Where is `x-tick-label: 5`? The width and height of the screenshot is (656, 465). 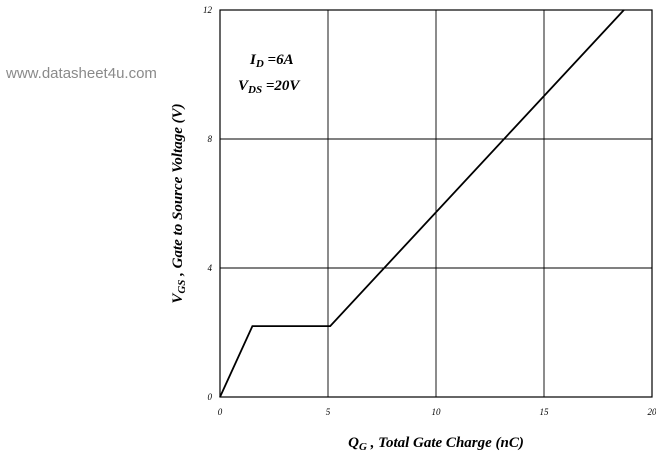 x-tick-label: 5 is located at coordinates (328, 412).